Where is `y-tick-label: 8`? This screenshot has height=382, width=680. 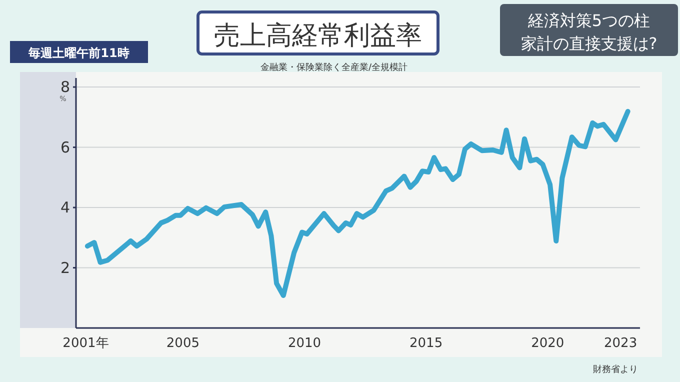 y-tick-label: 8 is located at coordinates (65, 87).